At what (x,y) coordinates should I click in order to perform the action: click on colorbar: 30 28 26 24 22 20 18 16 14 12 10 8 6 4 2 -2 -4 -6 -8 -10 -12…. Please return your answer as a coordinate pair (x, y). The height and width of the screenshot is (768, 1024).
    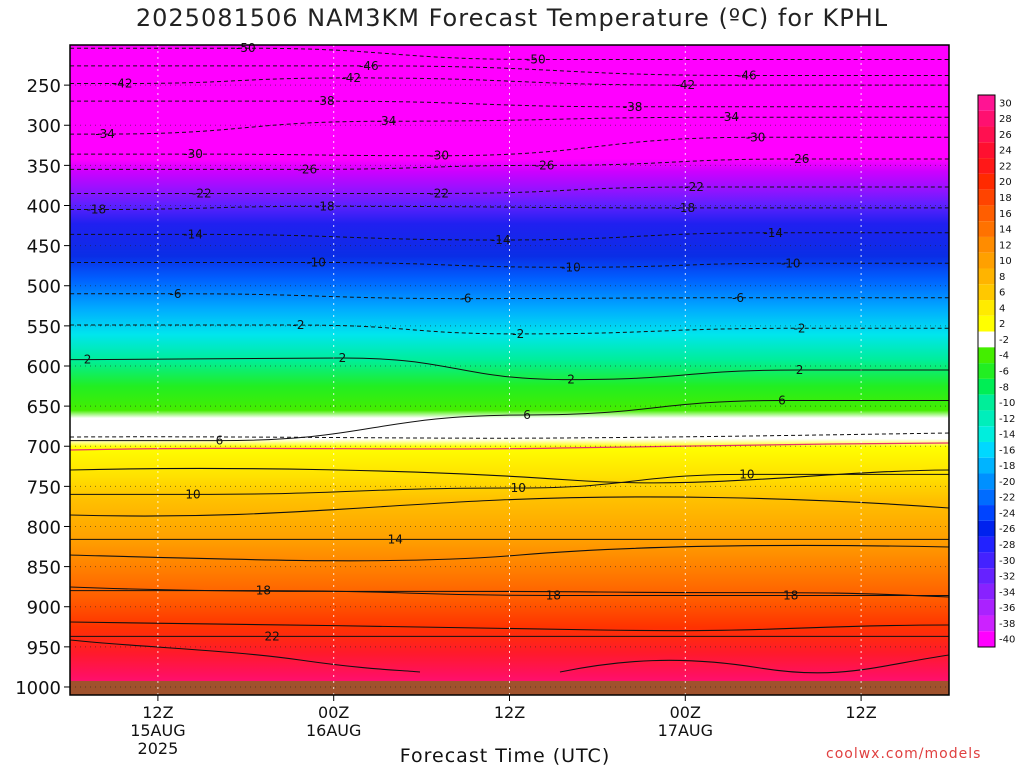
    Looking at the image, I should click on (996, 371).